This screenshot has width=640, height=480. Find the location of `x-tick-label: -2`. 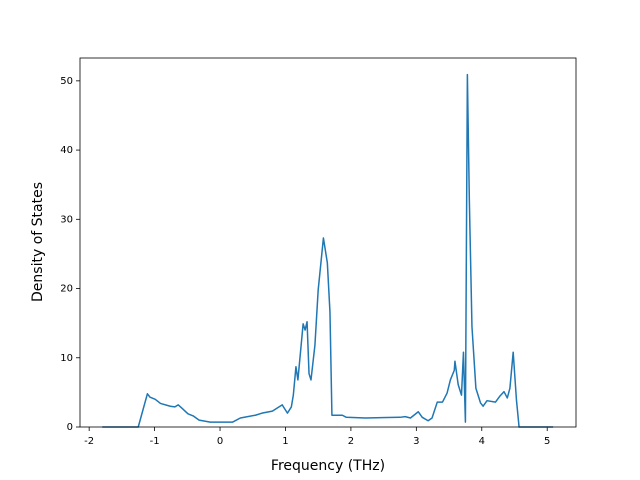

x-tick-label: -2 is located at coordinates (89, 441).